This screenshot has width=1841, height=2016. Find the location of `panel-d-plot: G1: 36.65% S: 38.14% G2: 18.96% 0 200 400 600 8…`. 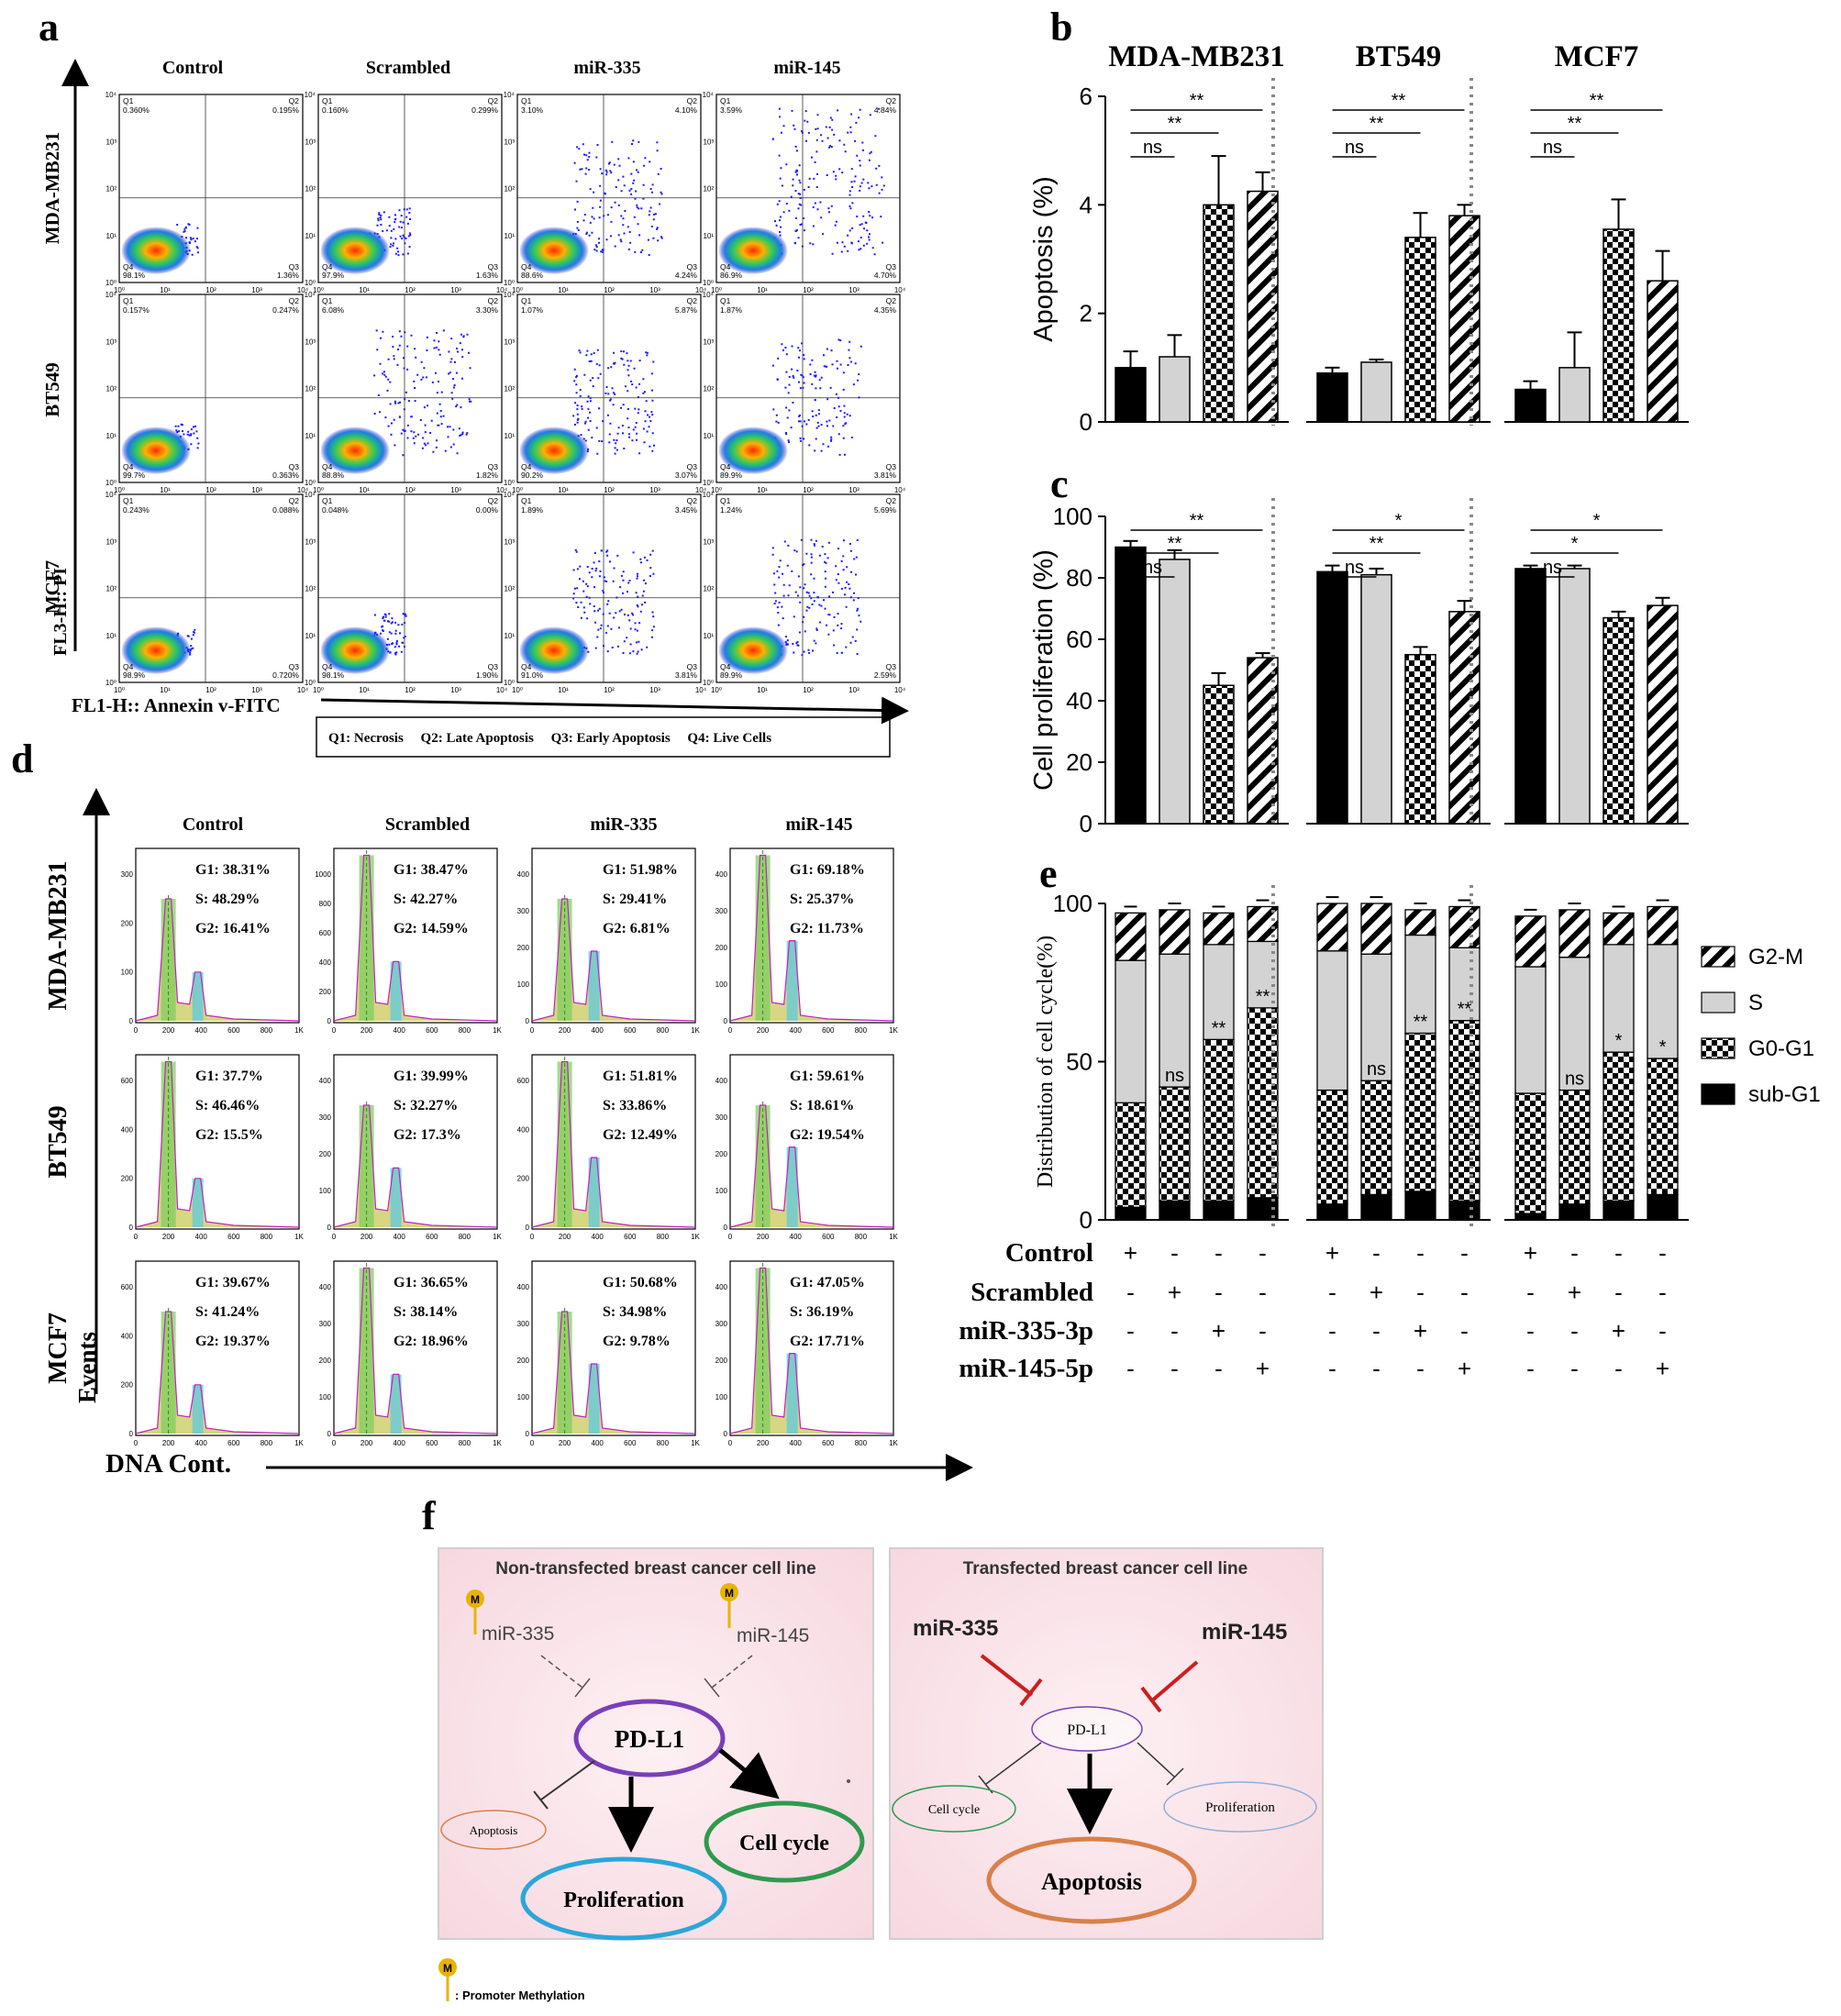

panel-d-plot: G1: 36.65% S: 38.14% G2: 18.96% 0 200 400 600 8… is located at coordinates (411, 1353).